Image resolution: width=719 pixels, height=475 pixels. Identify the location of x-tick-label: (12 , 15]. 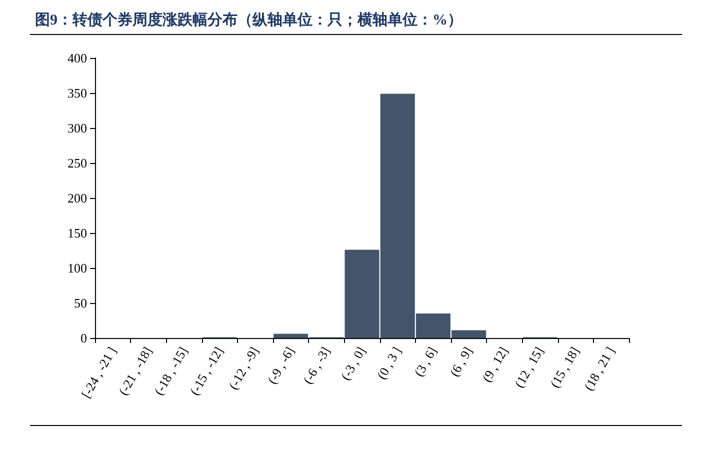
(528, 367).